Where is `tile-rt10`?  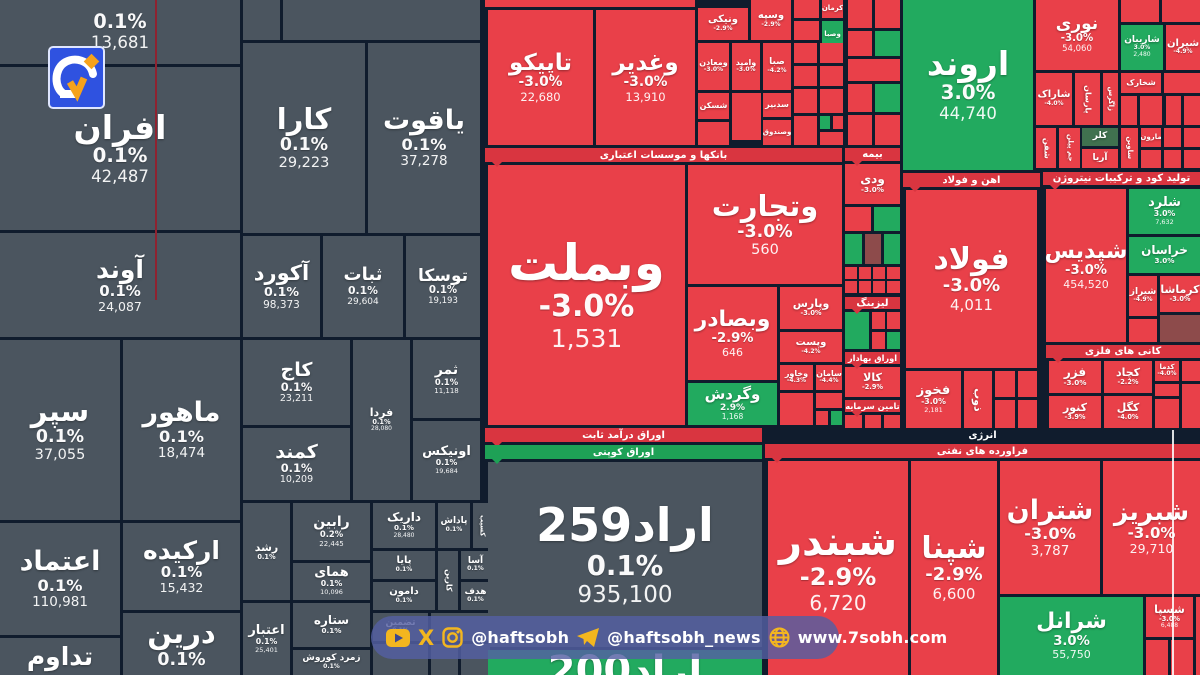 tile-rt10 is located at coordinates (831, 101).